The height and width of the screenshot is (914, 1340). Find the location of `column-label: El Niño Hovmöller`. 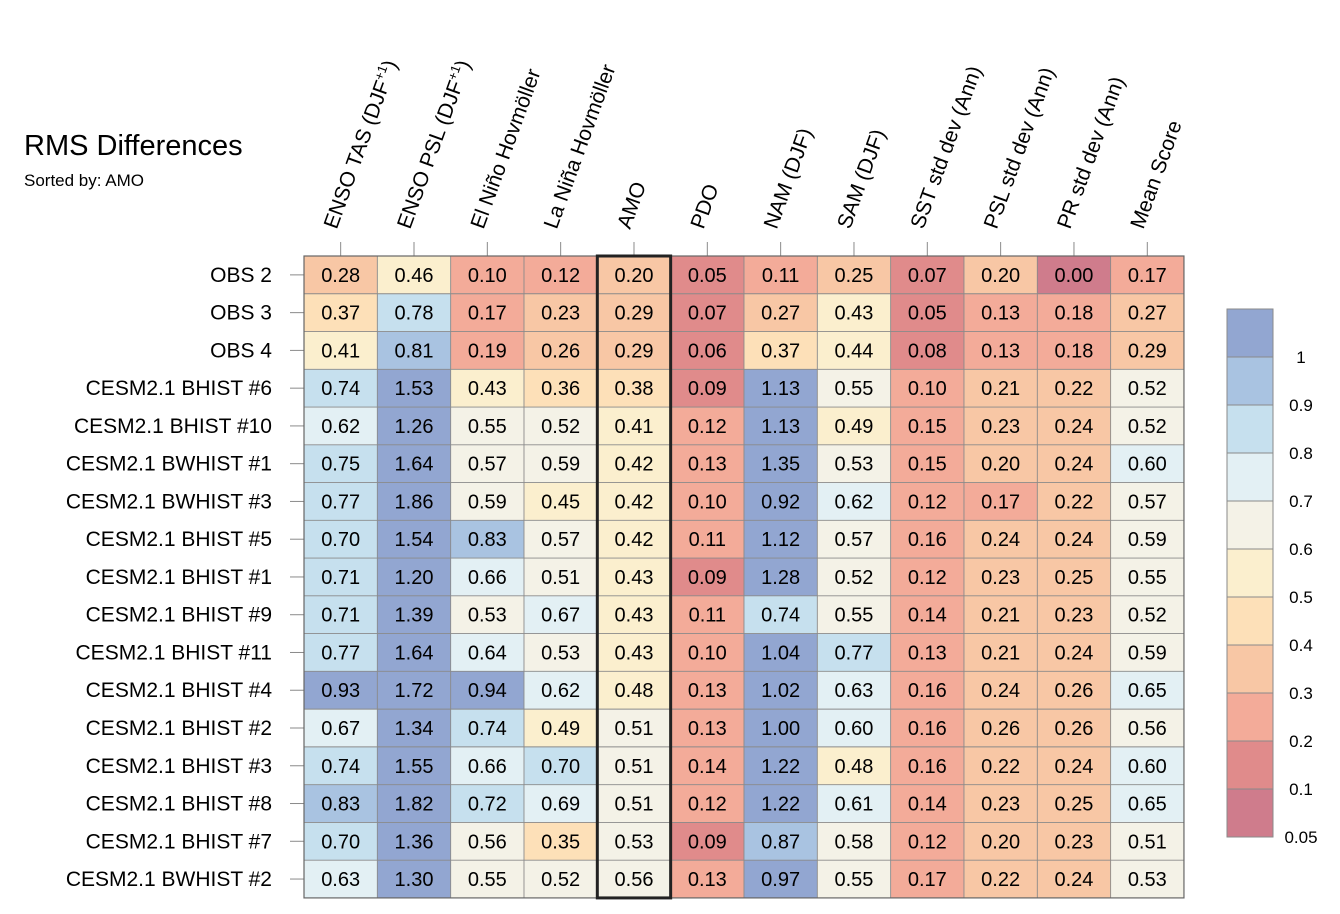

column-label: El Niño Hovmöller is located at coordinates (505, 149).